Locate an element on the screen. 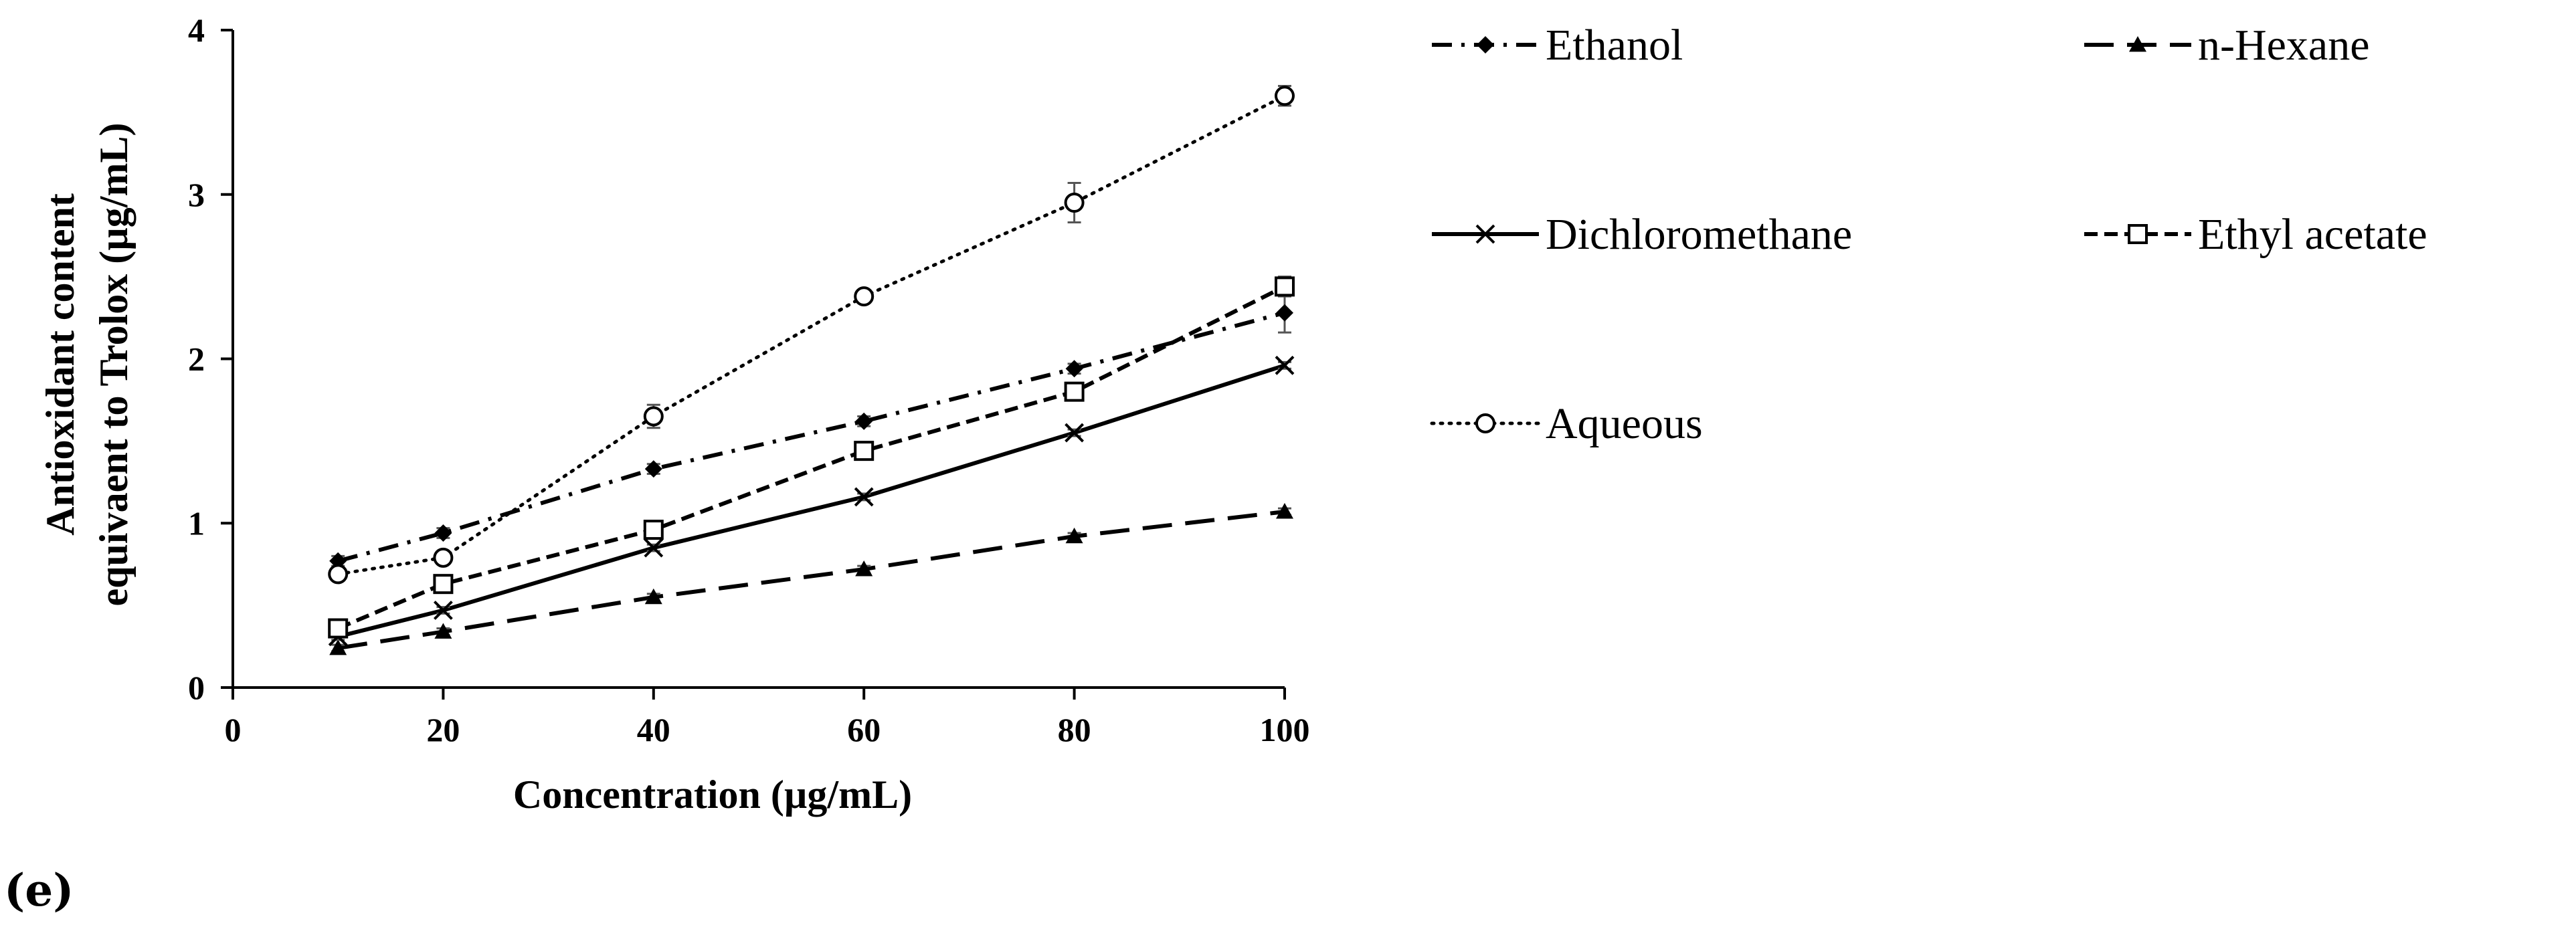 The image size is (2576, 935). y-tick-label: 1 is located at coordinates (196, 523).